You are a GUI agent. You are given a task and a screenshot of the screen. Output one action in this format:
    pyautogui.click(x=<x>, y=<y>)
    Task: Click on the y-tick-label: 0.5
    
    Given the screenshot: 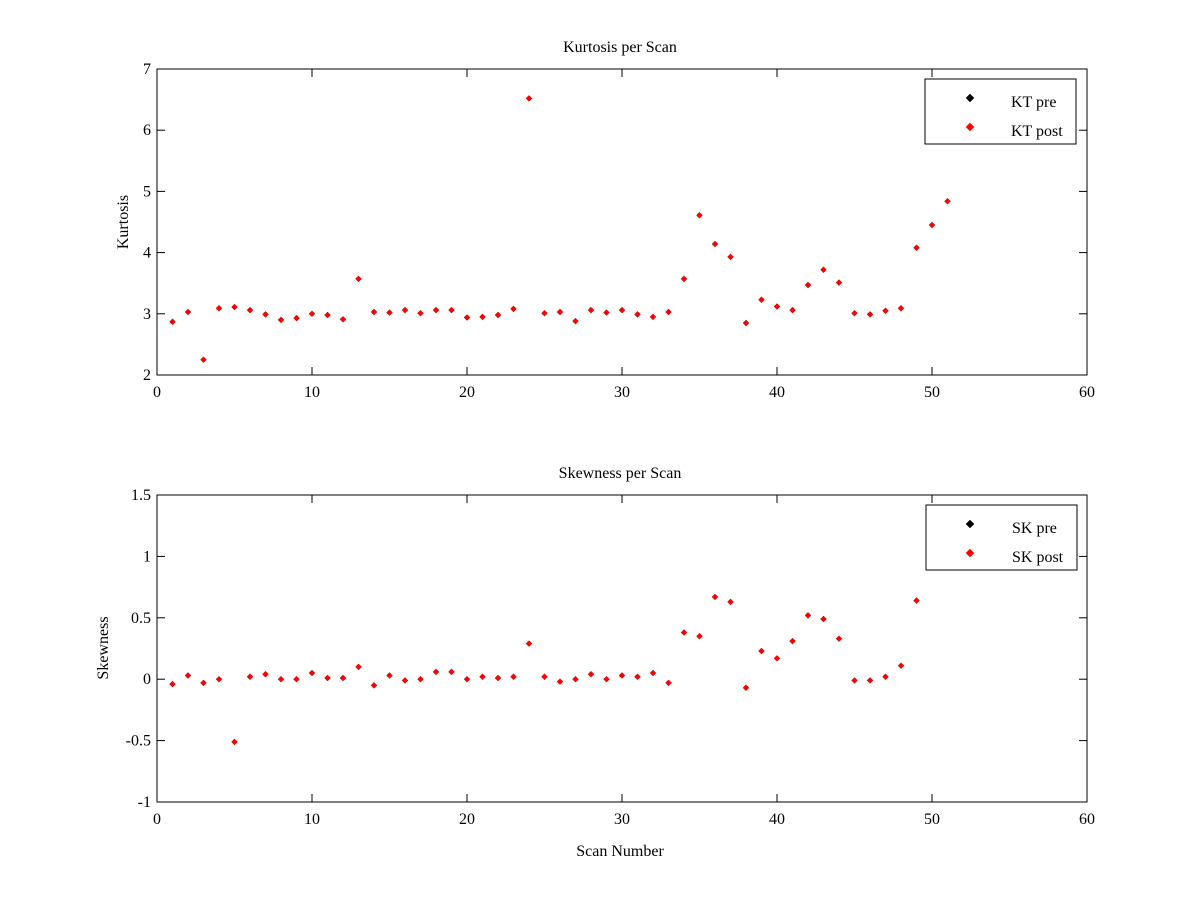 What is the action you would take?
    pyautogui.click(x=141, y=618)
    